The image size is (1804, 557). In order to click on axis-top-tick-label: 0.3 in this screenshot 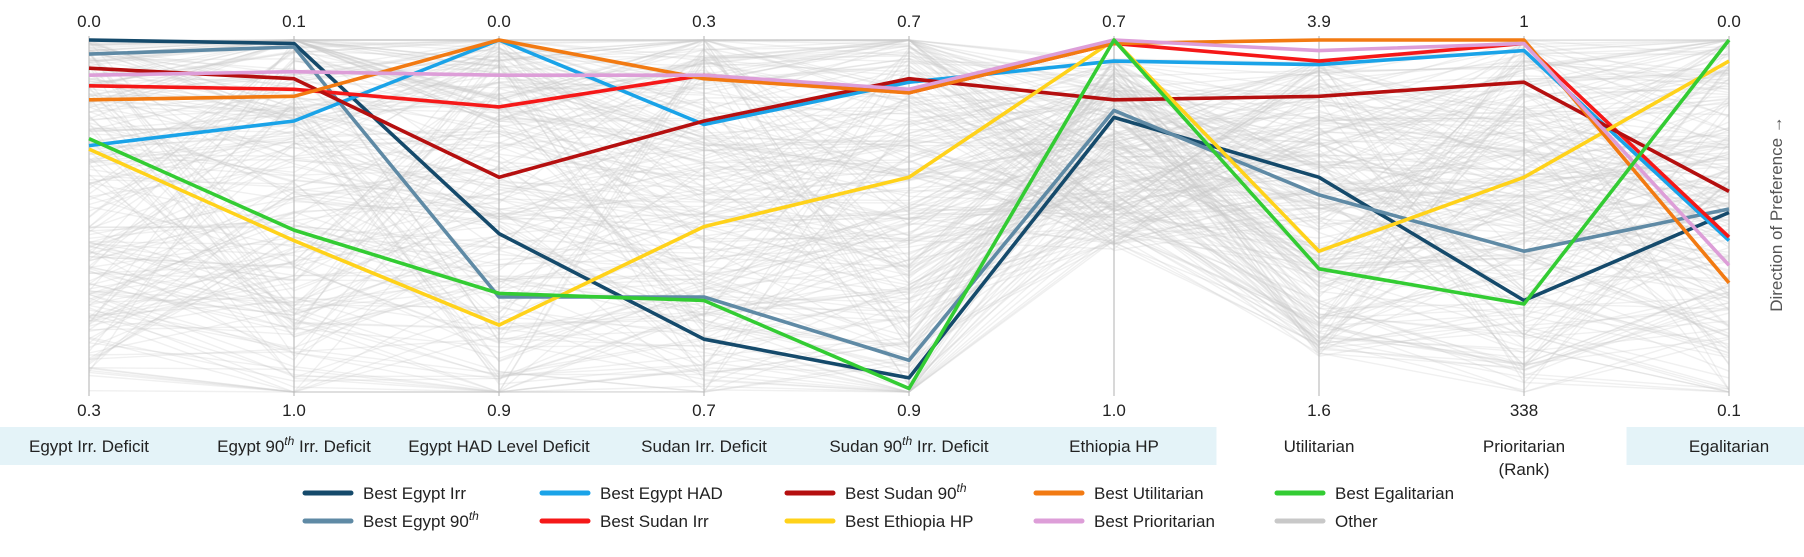, I will do `click(704, 21)`.